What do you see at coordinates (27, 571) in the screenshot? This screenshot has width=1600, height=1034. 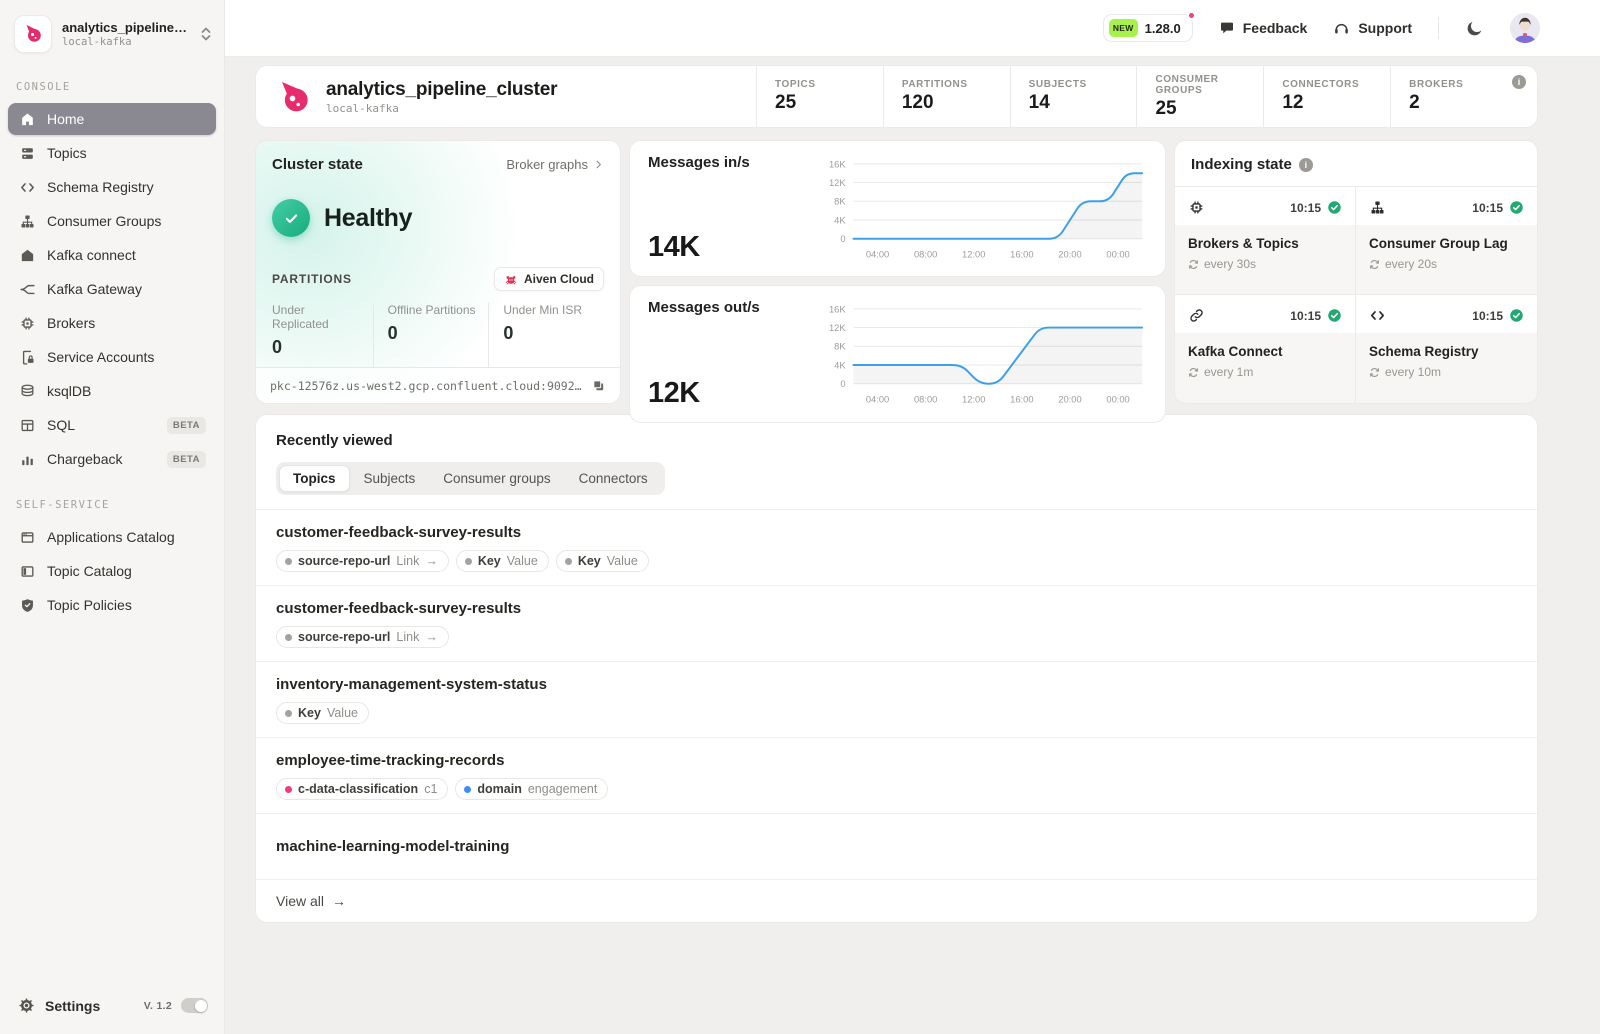 I see `split-window-icon` at bounding box center [27, 571].